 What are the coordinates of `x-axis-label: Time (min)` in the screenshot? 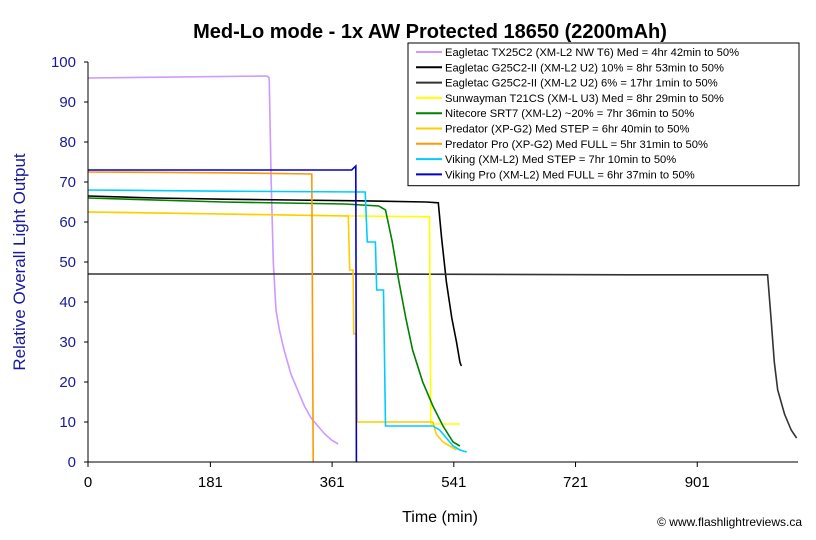 It's located at (440, 517).